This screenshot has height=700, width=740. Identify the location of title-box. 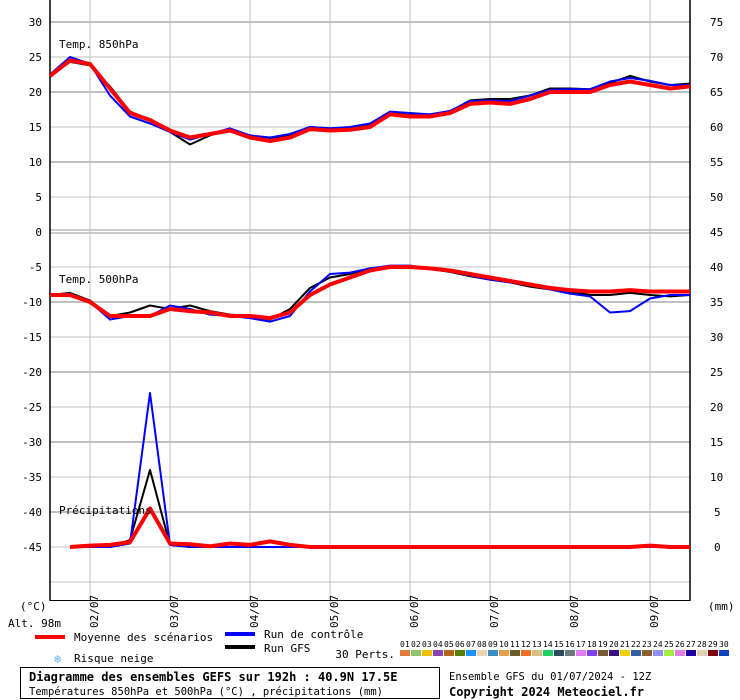
(230, 683).